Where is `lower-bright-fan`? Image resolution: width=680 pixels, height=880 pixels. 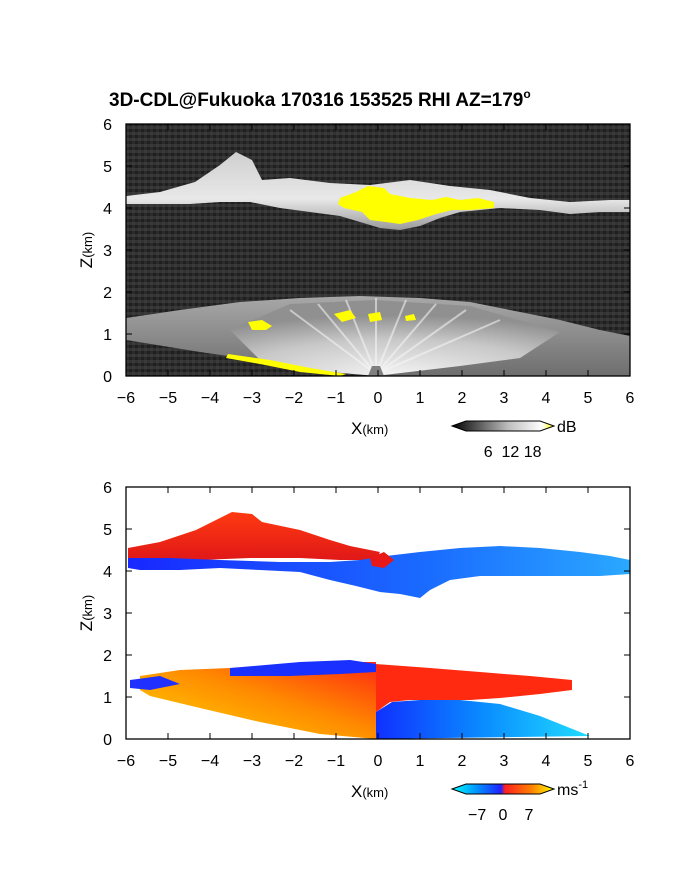
lower-bright-fan is located at coordinates (395, 338).